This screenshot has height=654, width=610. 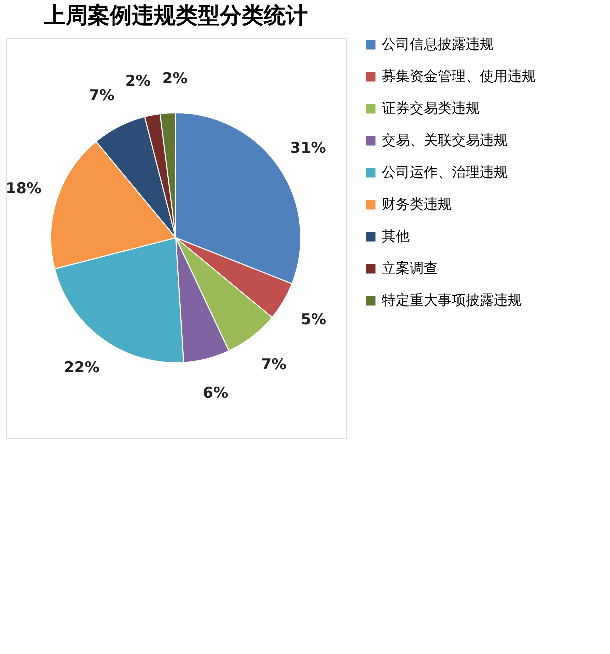 What do you see at coordinates (417, 205) in the screenshot?
I see `legend-label: 财务类违规` at bounding box center [417, 205].